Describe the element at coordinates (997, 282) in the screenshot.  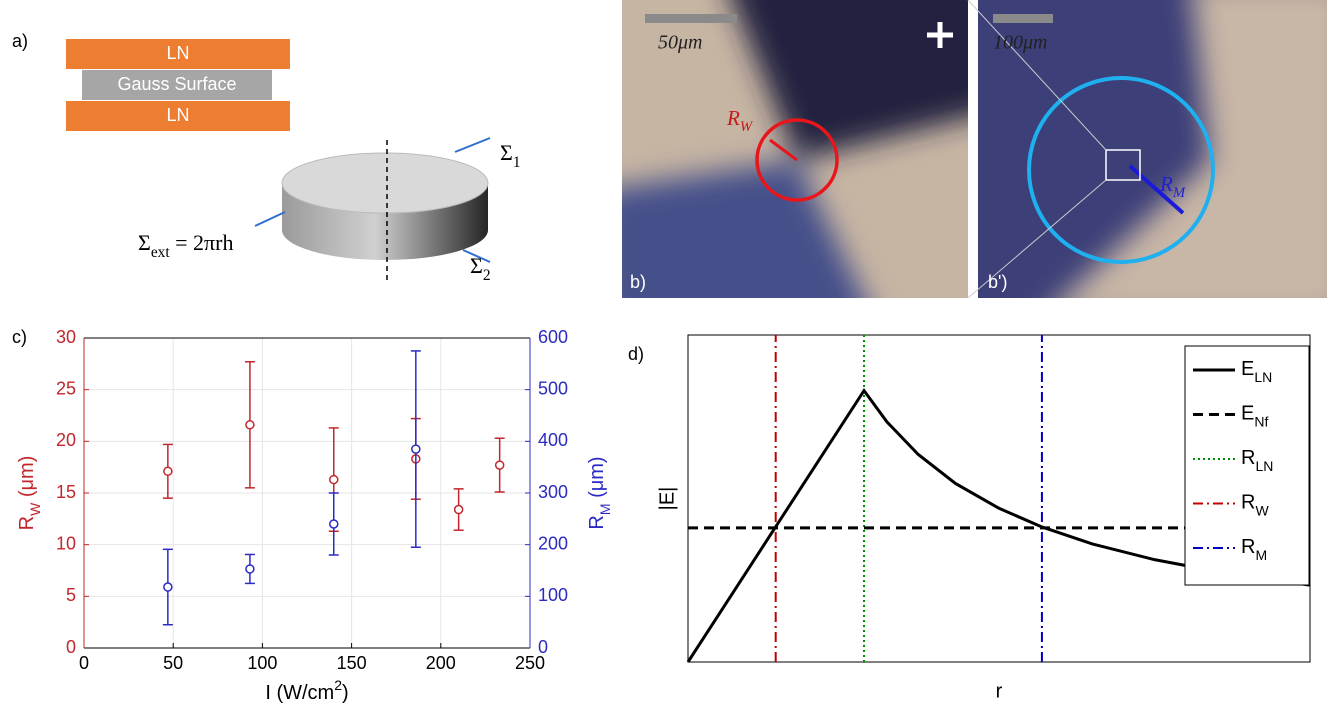
I see `panel-label: b')` at that location.